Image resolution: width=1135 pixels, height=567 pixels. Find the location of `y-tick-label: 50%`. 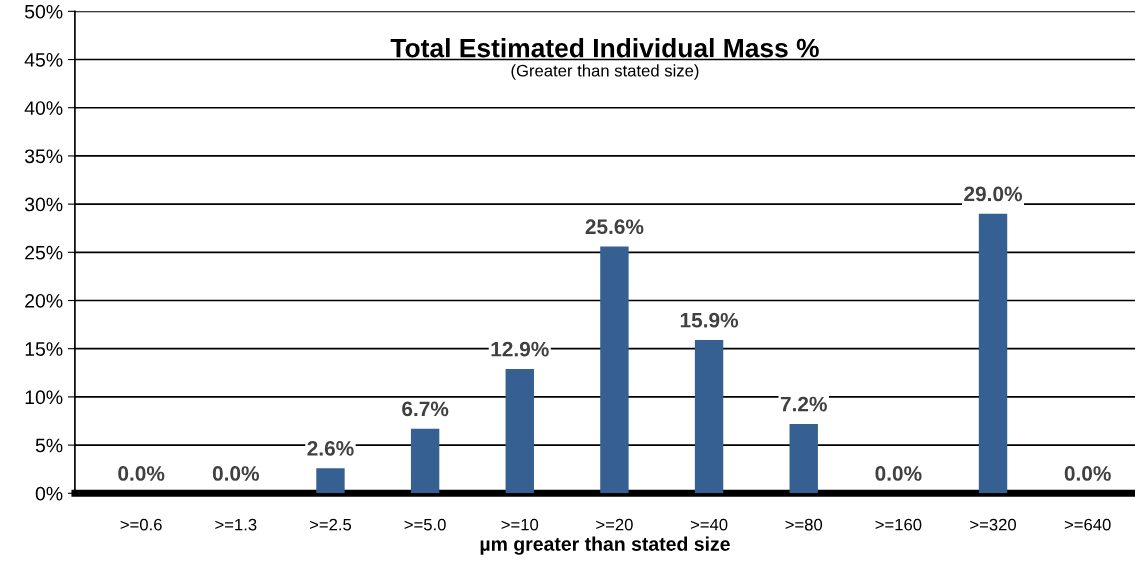

y-tick-label: 50% is located at coordinates (43, 11).